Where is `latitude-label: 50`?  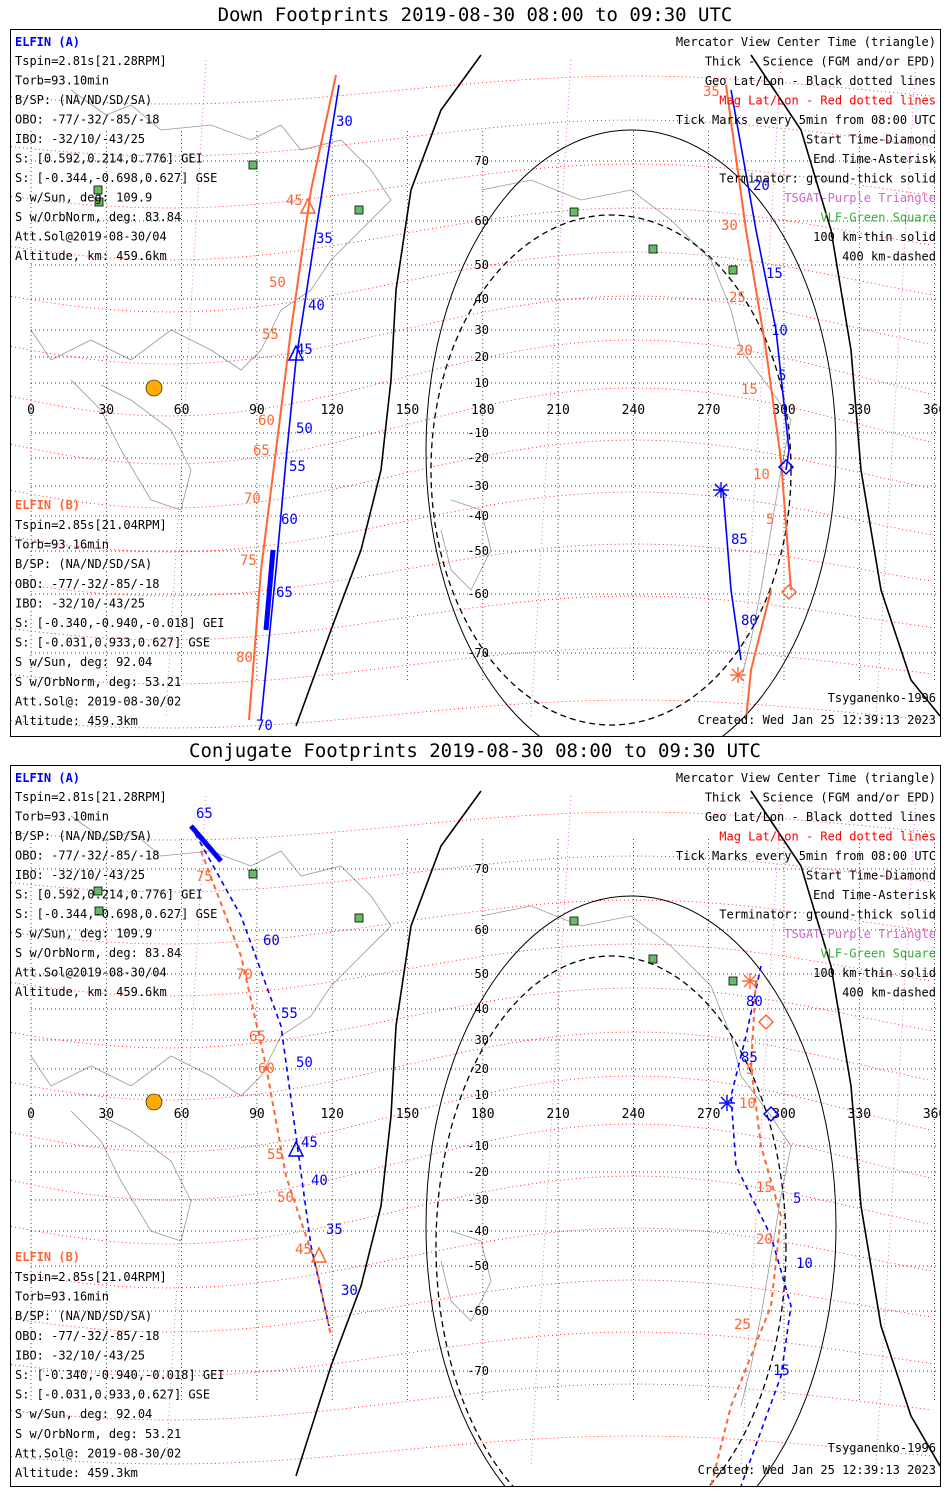 latitude-label: 50 is located at coordinates (482, 265).